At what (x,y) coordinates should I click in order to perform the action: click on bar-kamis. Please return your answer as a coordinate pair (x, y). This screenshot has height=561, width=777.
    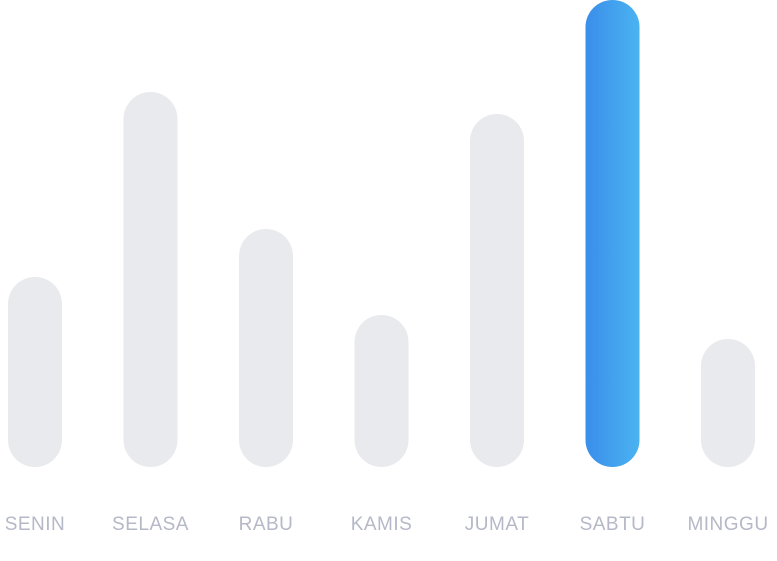
    Looking at the image, I should click on (381, 391).